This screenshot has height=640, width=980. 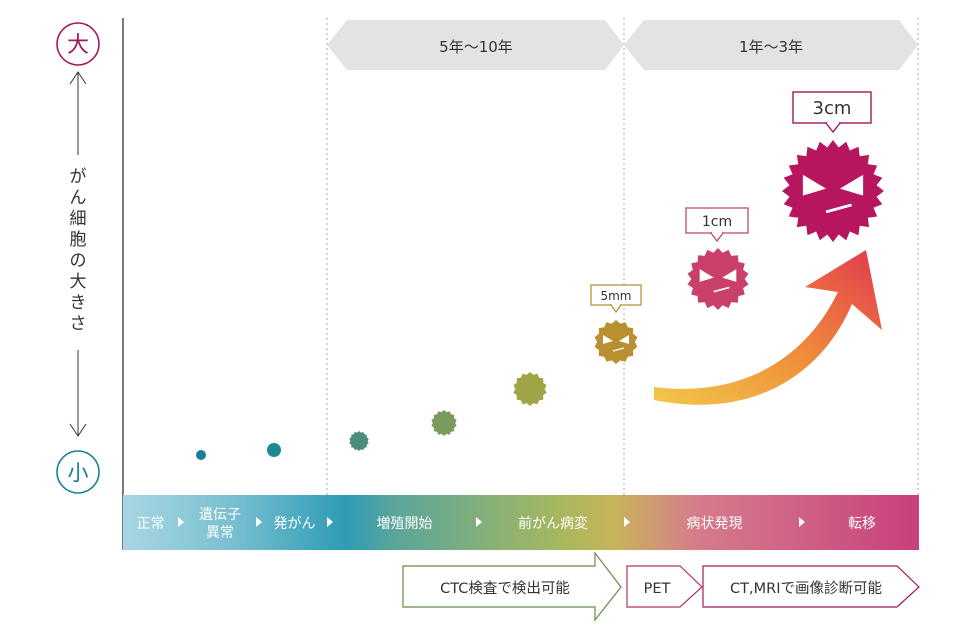 What do you see at coordinates (78, 219) in the screenshot?
I see `axis-label-char: 細` at bounding box center [78, 219].